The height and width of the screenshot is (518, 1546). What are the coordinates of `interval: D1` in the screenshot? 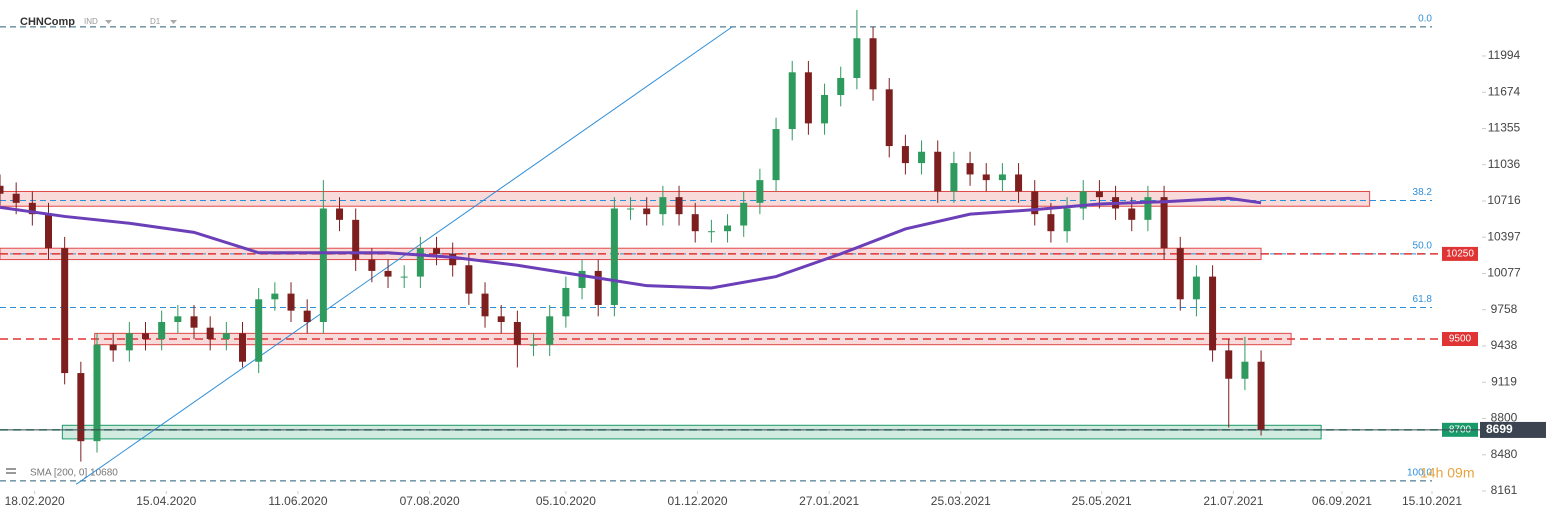 It's located at (155, 21).